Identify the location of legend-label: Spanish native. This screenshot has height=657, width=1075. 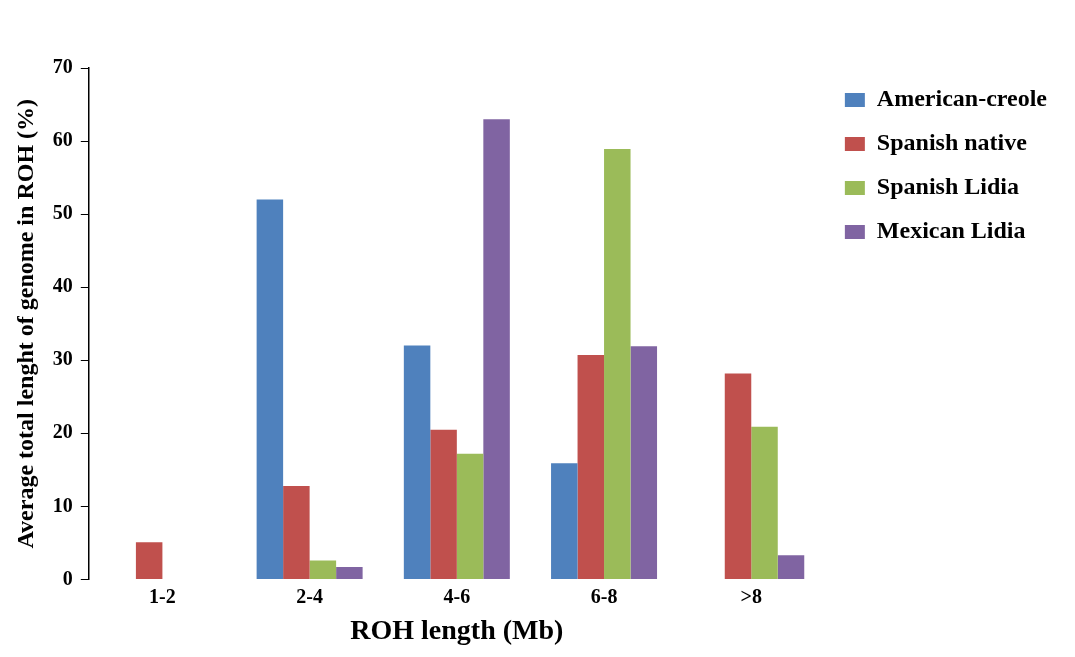
(952, 142).